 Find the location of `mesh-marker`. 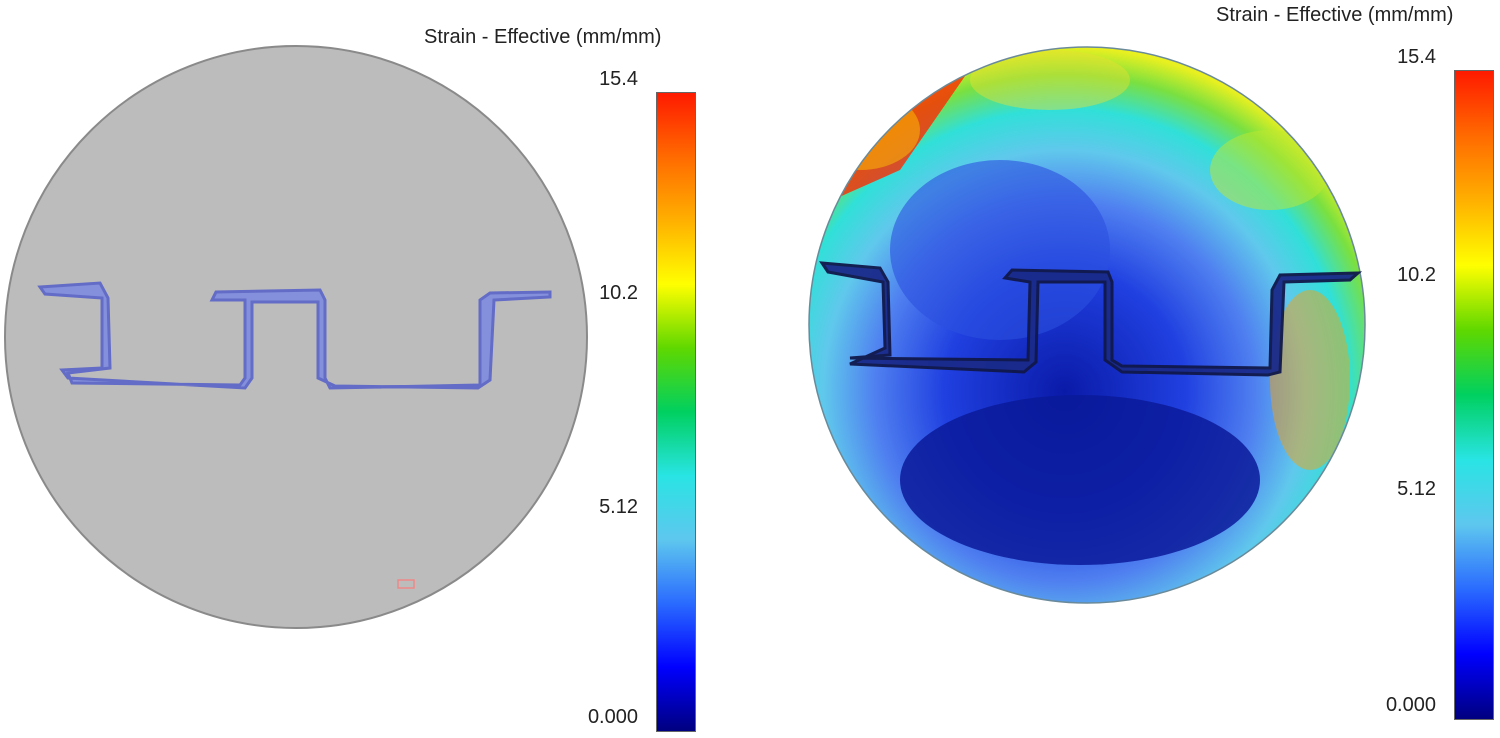

mesh-marker is located at coordinates (406, 584).